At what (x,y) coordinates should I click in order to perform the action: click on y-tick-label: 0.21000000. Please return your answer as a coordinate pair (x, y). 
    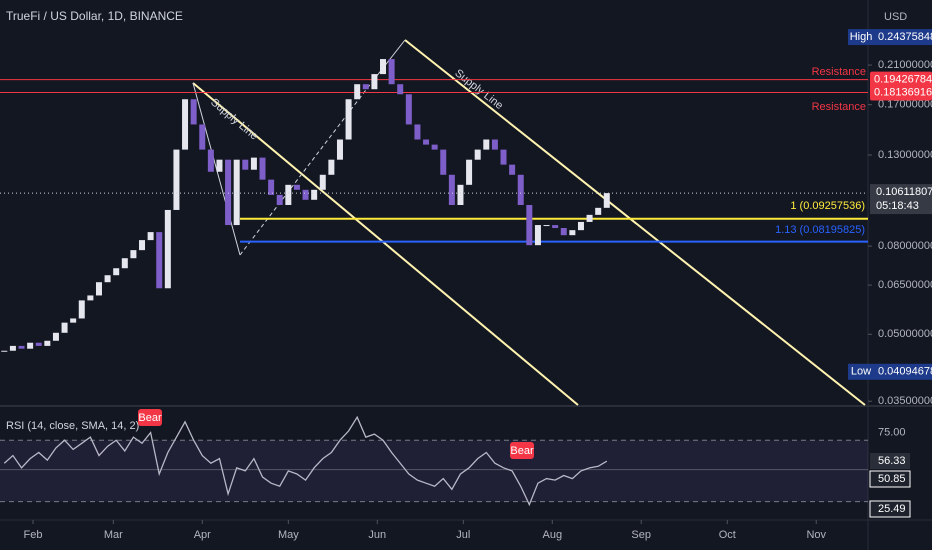
    Looking at the image, I should click on (905, 65).